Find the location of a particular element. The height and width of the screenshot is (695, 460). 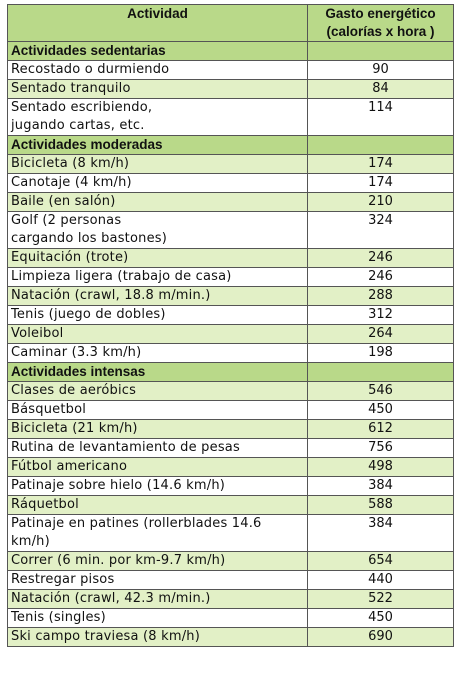

calories-cell: 588 is located at coordinates (380, 505).